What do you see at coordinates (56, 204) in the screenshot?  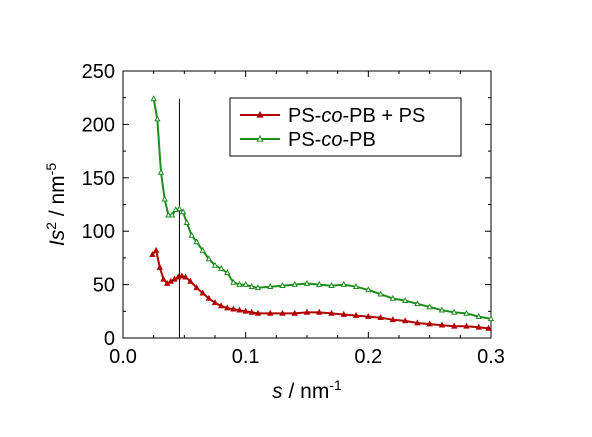 I see `y-axis-title: Is2 / nm-5` at bounding box center [56, 204].